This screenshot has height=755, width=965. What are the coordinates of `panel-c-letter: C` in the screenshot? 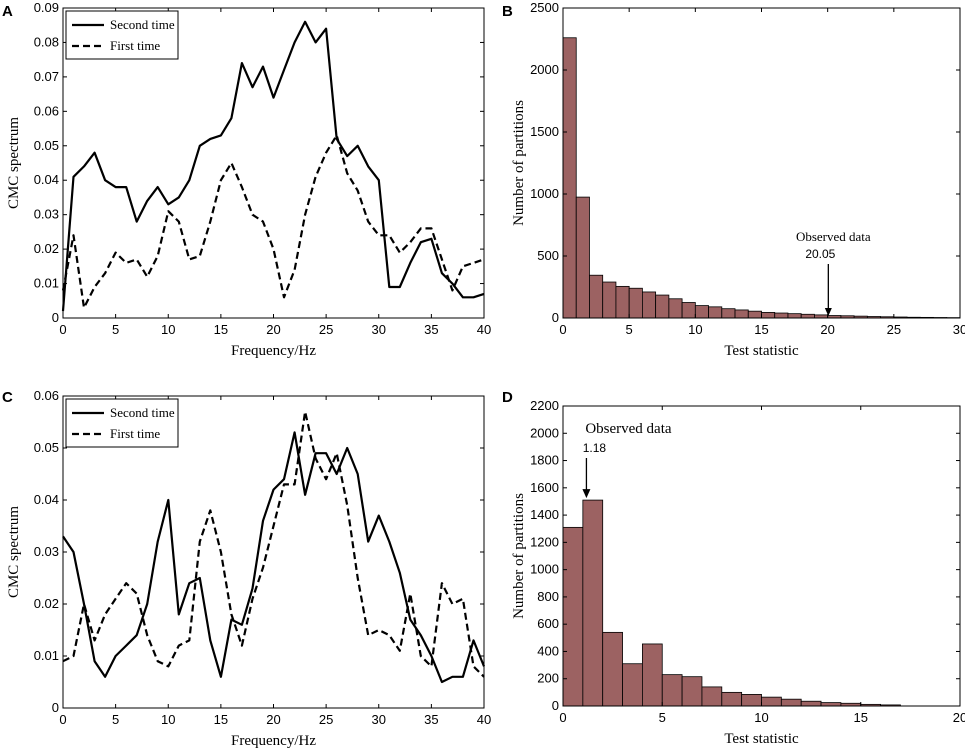 It's located at (7, 397).